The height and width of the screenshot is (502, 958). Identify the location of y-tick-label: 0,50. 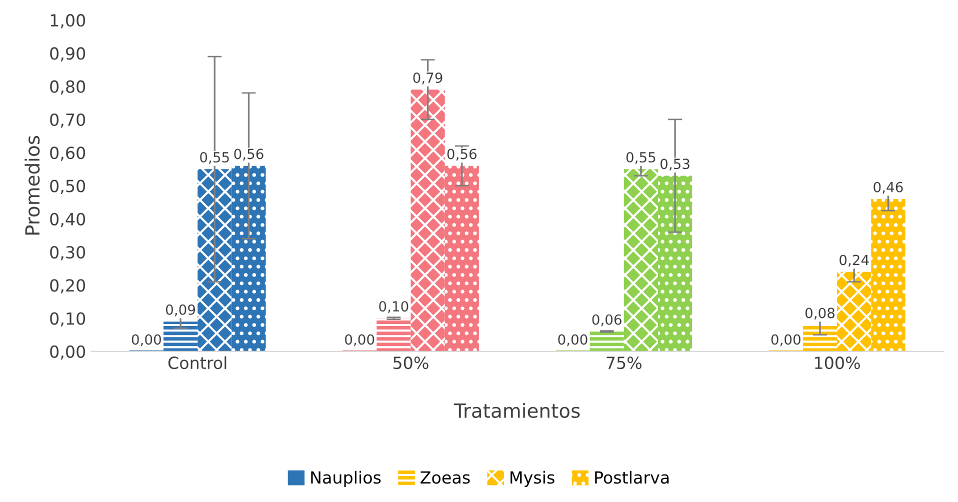
(68, 187).